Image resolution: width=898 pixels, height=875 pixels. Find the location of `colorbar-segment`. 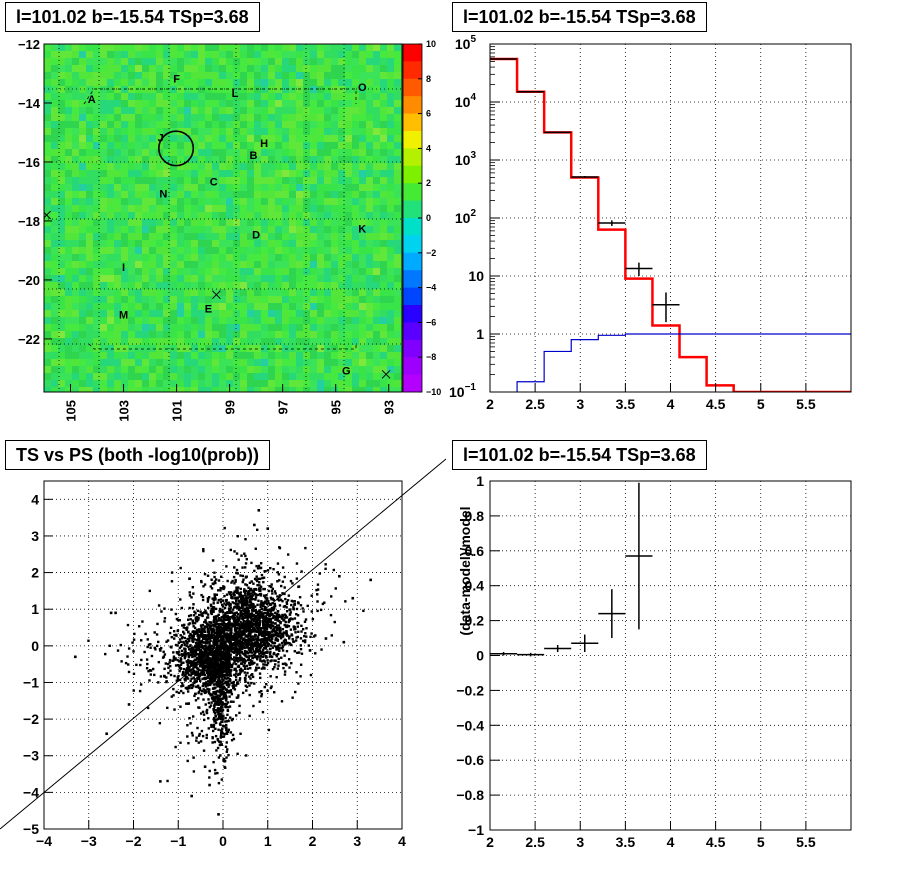

colorbar-segment is located at coordinates (412, 122).